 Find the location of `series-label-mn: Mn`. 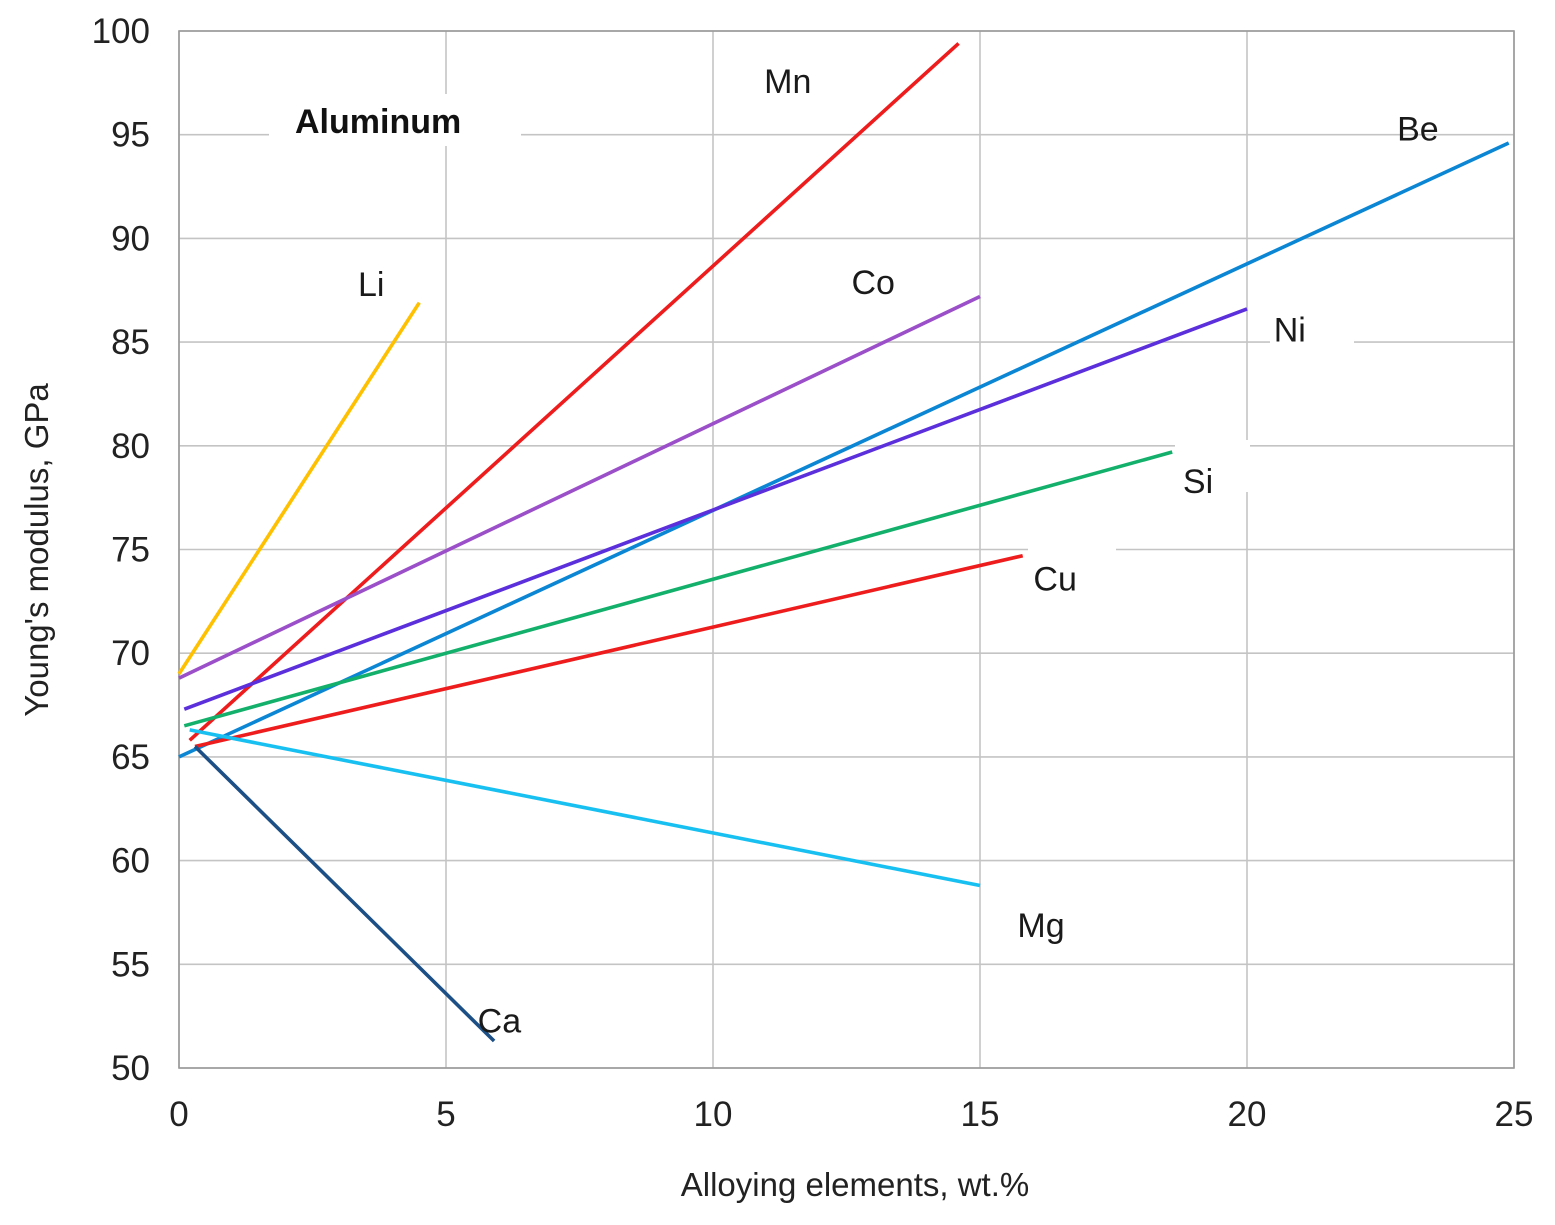

series-label-mn: Mn is located at coordinates (787, 82).